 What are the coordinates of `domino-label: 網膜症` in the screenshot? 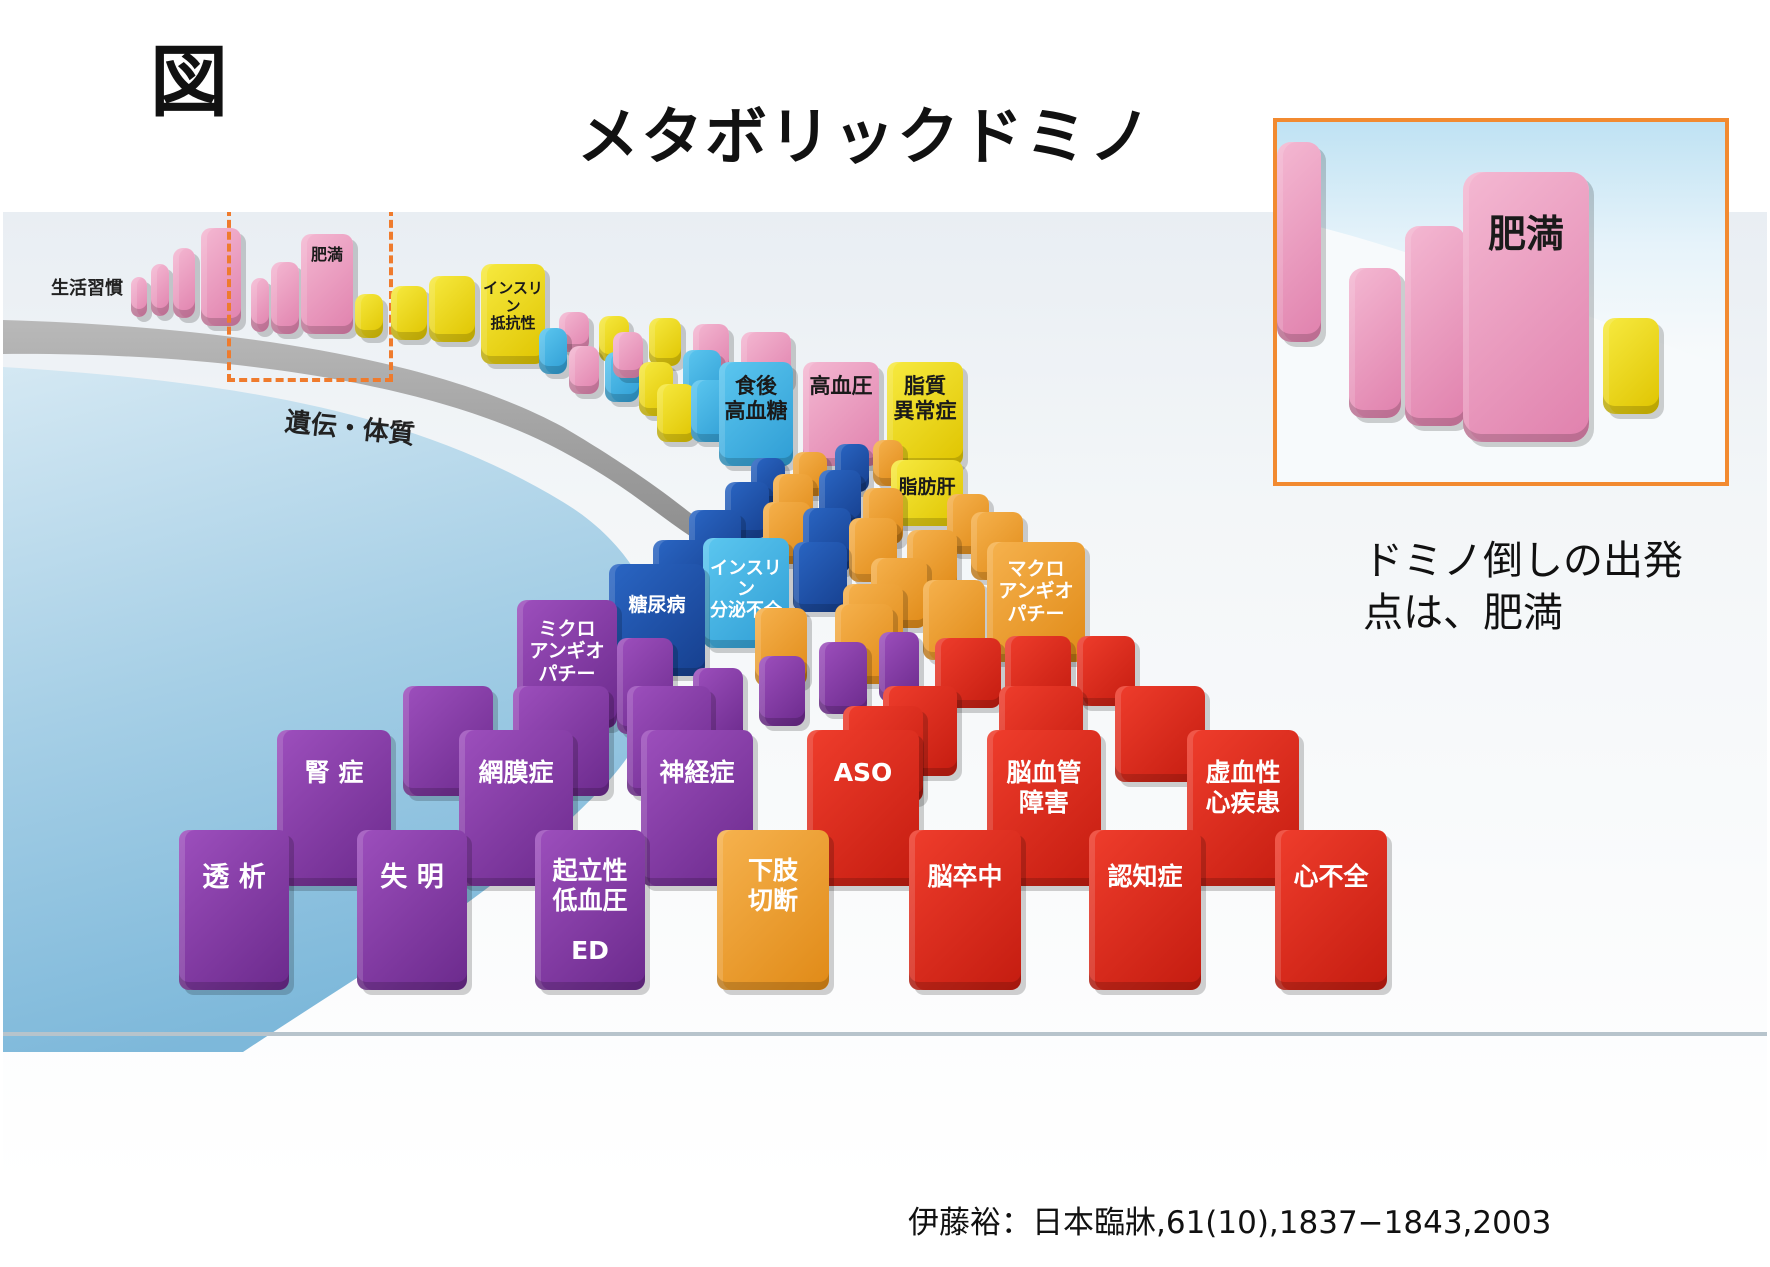 It's located at (516, 772).